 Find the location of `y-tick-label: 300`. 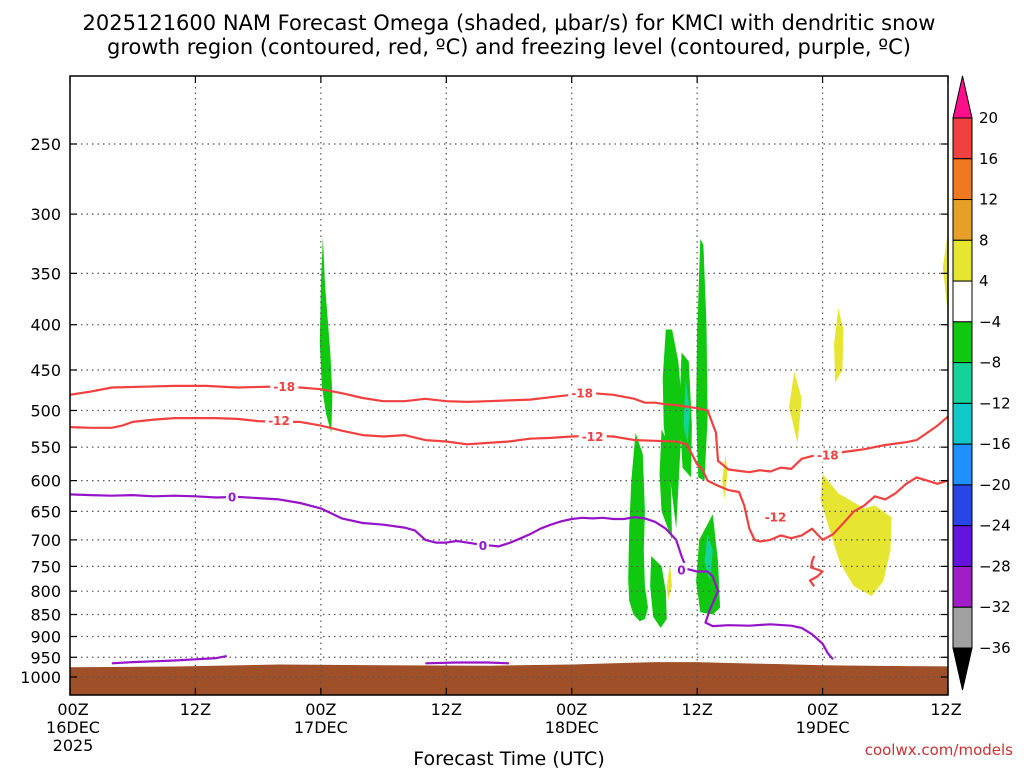

y-tick-label: 300 is located at coordinates (45, 214).